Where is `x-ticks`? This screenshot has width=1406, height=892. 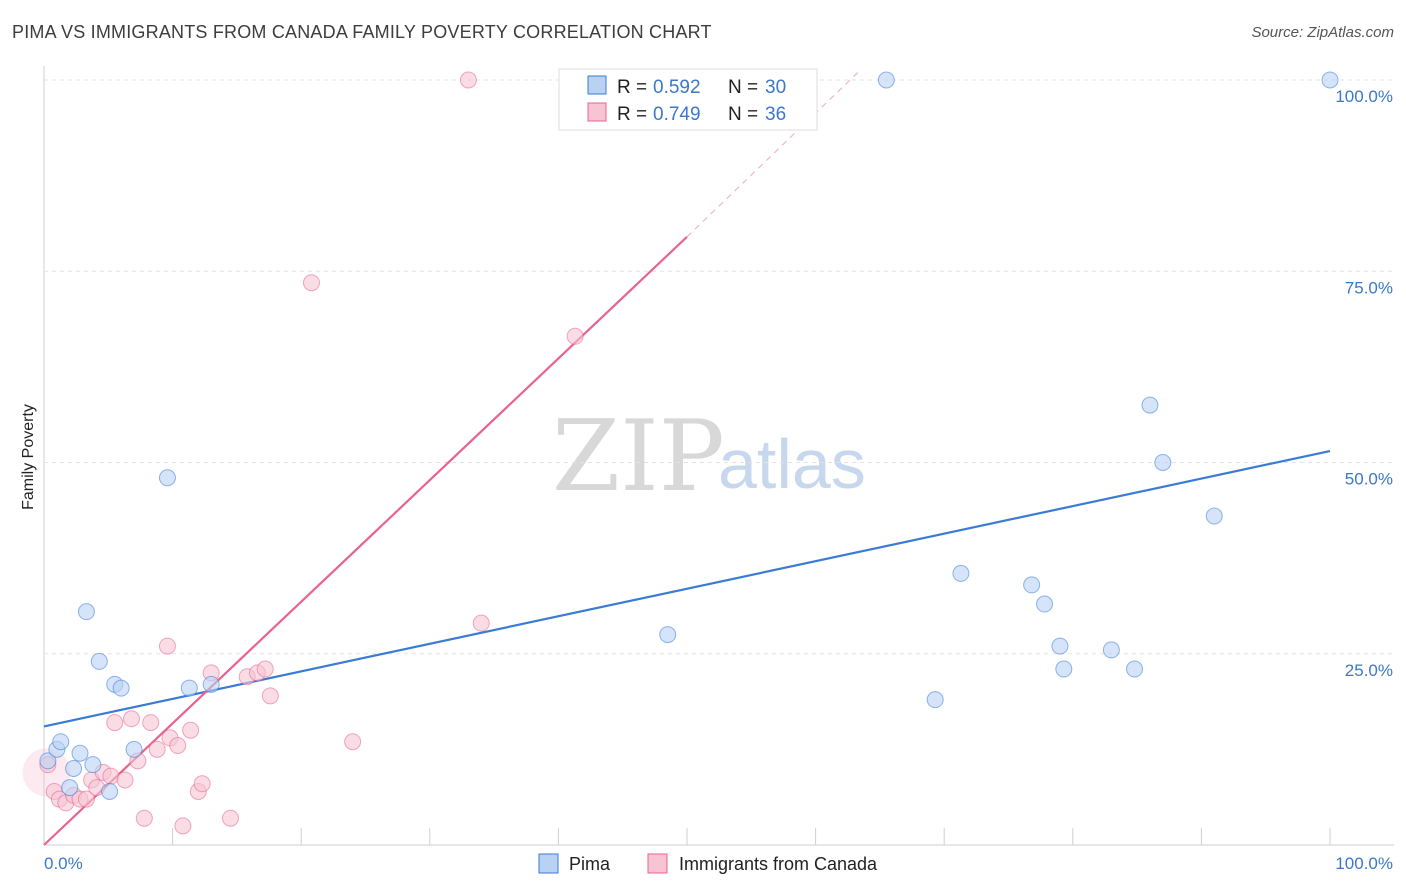
x-ticks is located at coordinates (751, 836).